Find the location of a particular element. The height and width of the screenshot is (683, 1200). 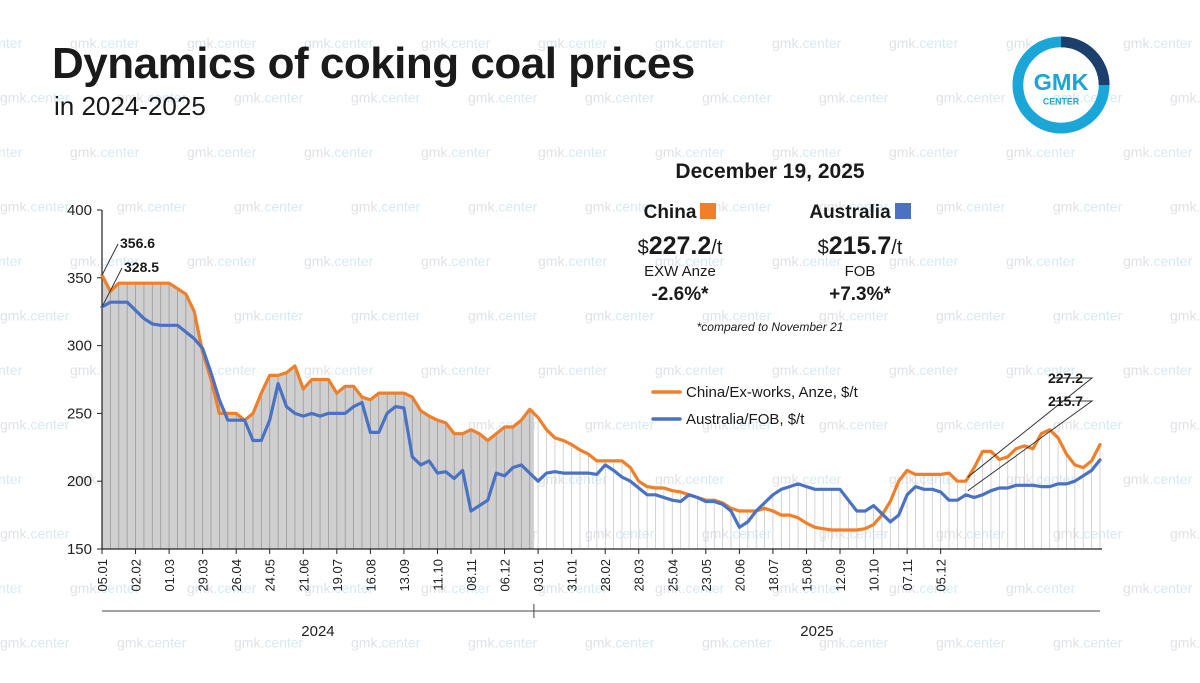

summary-china: China $227.2/t EXW Anze -2.6%* is located at coordinates (680, 254).